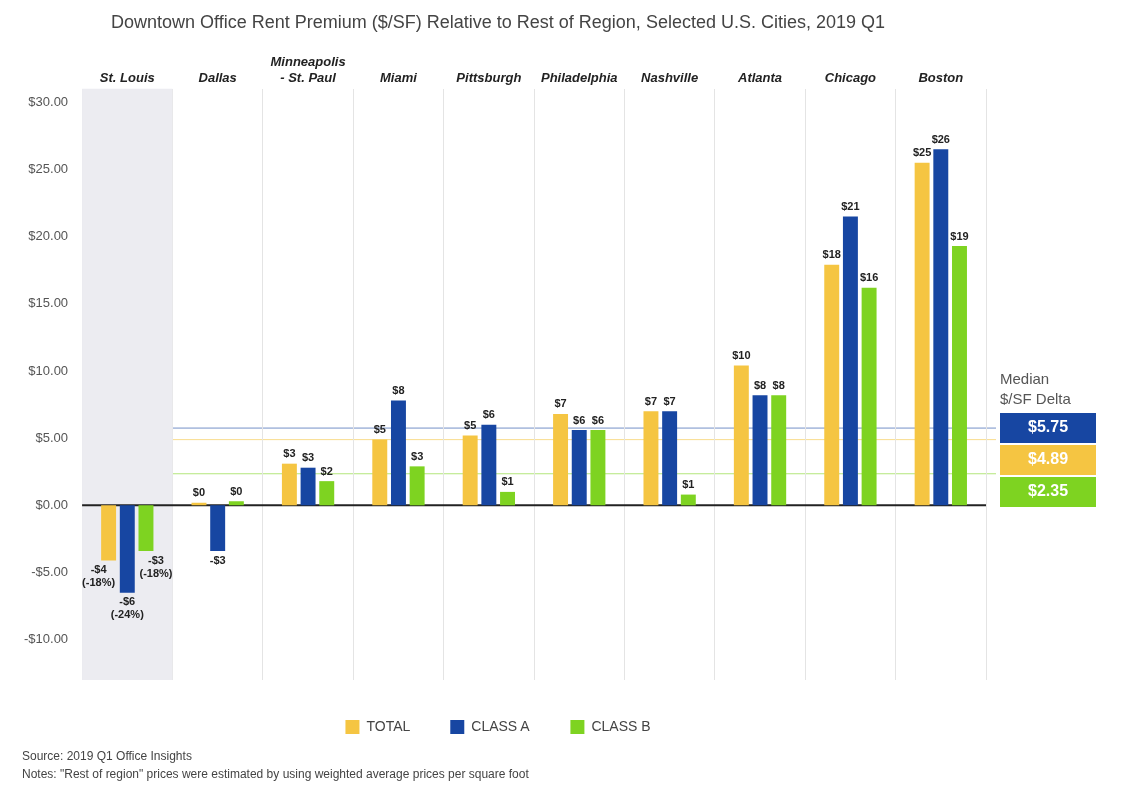 The width and height of the screenshot is (1126, 788). I want to click on x-tick-label: Boston, so click(941, 77).